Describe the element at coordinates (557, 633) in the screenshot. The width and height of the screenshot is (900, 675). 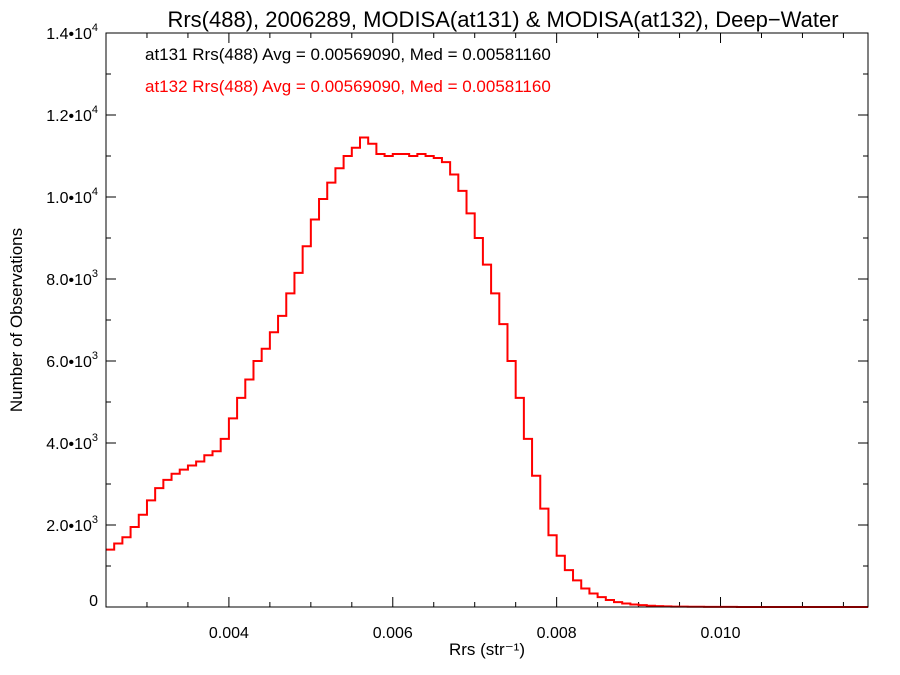
I see `x-tick-label: 0.008` at that location.